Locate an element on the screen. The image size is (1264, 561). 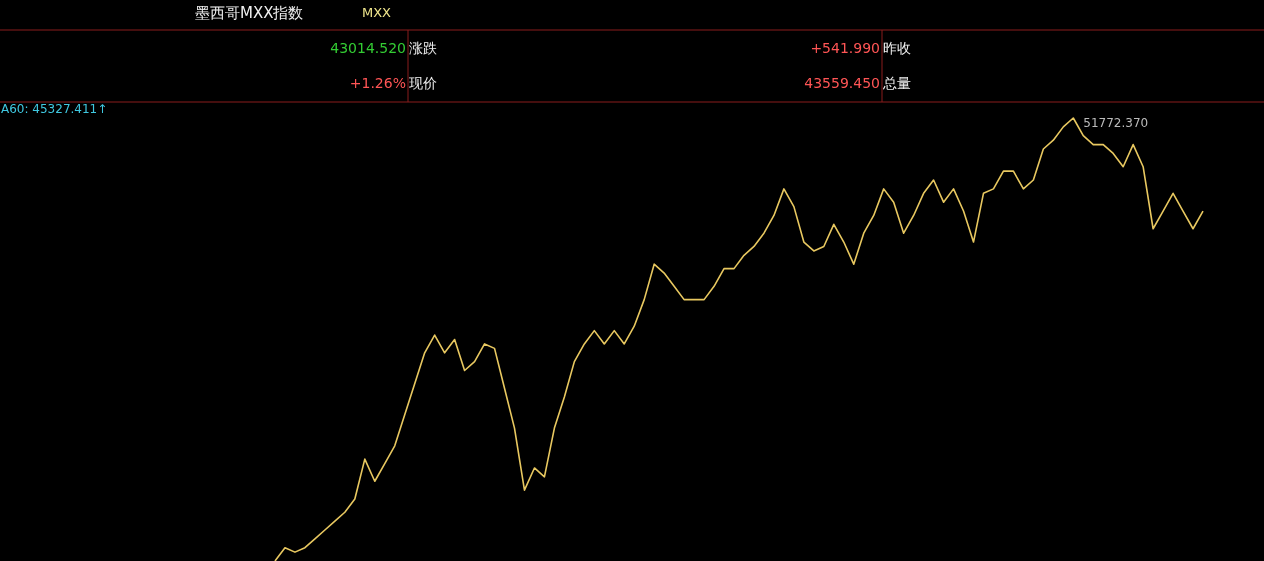
text: +541.990 is located at coordinates (845, 48).